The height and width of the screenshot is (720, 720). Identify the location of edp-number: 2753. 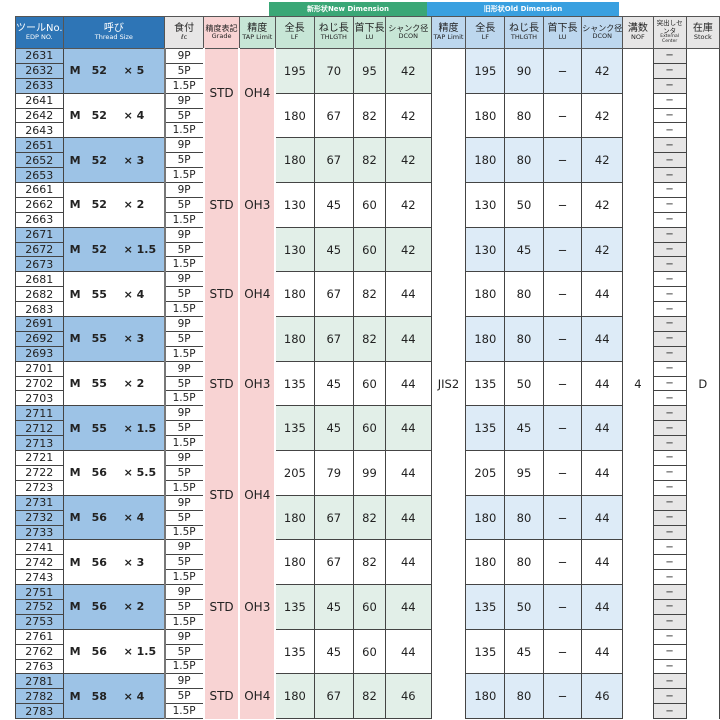
(39, 621).